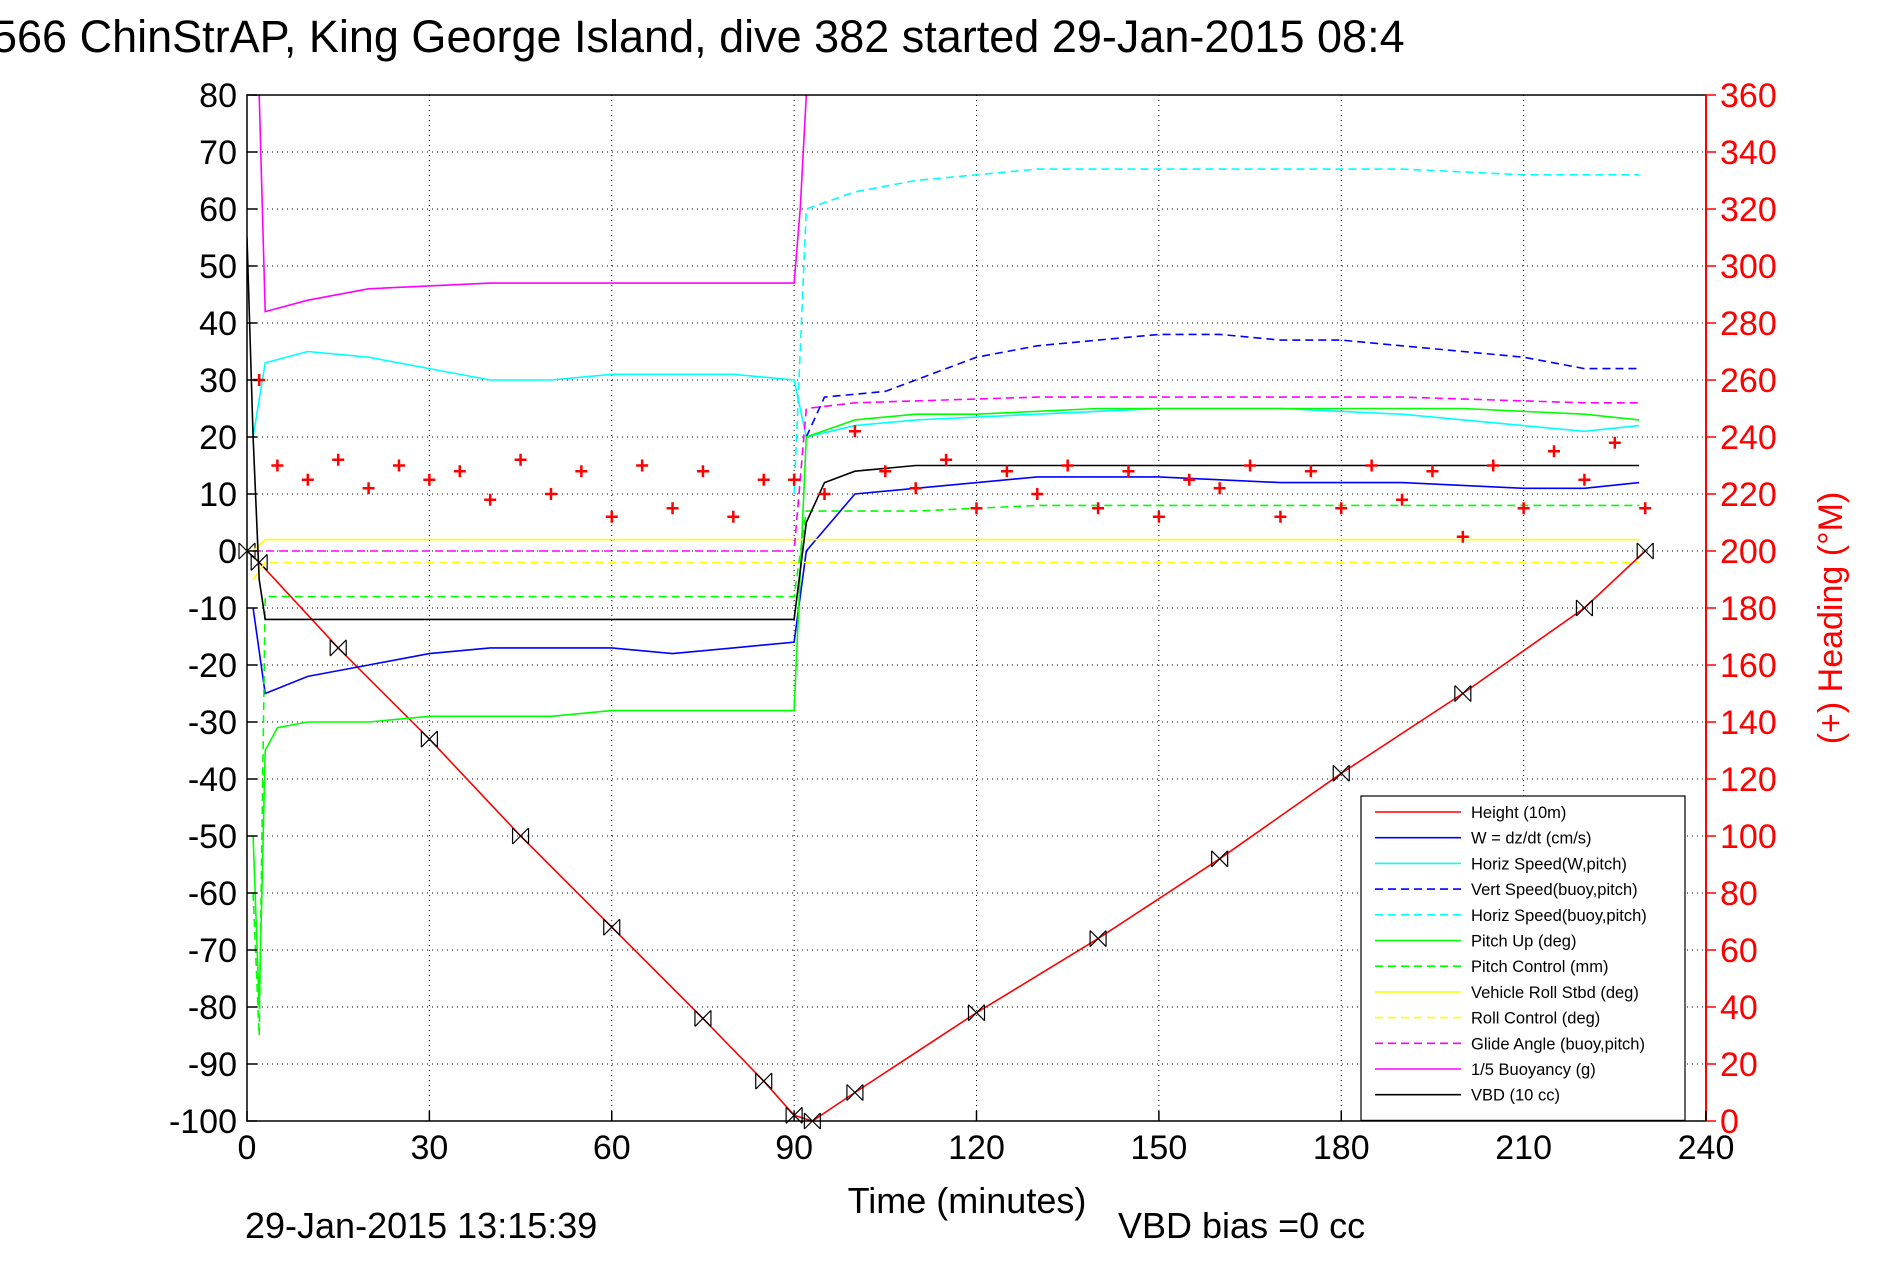 This screenshot has width=1891, height=1262. Describe the element at coordinates (976, 1148) in the screenshot. I see `x-tick-label: 120` at that location.